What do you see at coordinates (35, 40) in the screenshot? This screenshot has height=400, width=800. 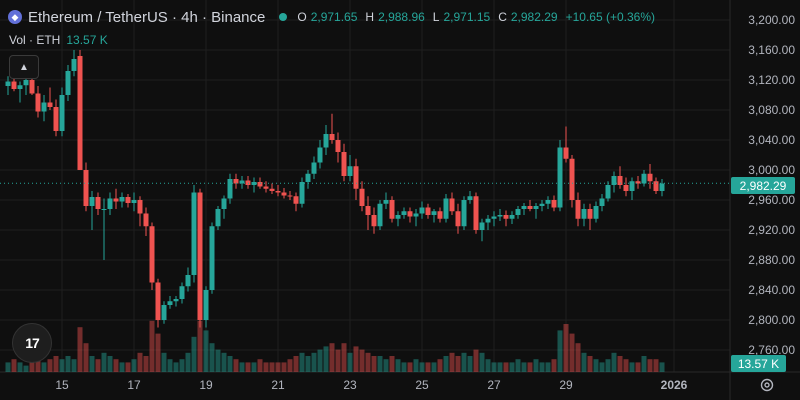 I see `volume-label: Vol · ETH` at bounding box center [35, 40].